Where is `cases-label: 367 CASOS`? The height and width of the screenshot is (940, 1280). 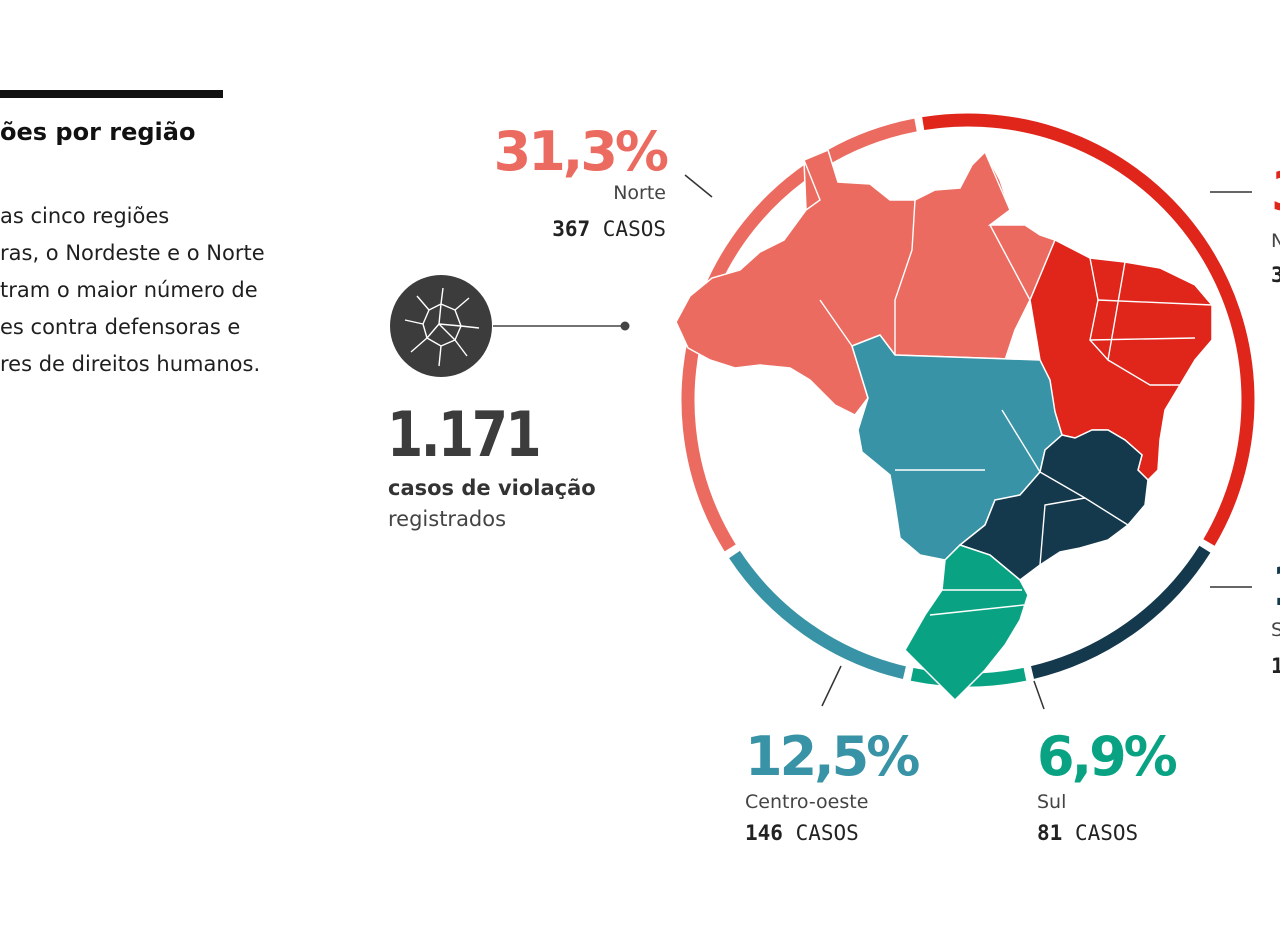
cases-label: 367 CASOS is located at coordinates (609, 229).